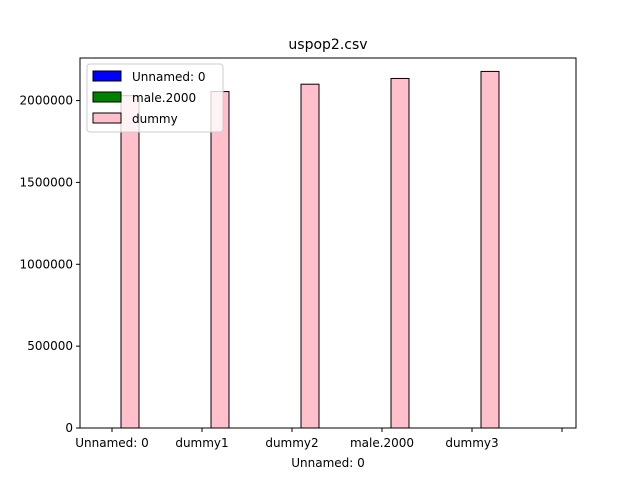 The image size is (640, 480). I want to click on x-tick-label: male.2000, so click(382, 443).